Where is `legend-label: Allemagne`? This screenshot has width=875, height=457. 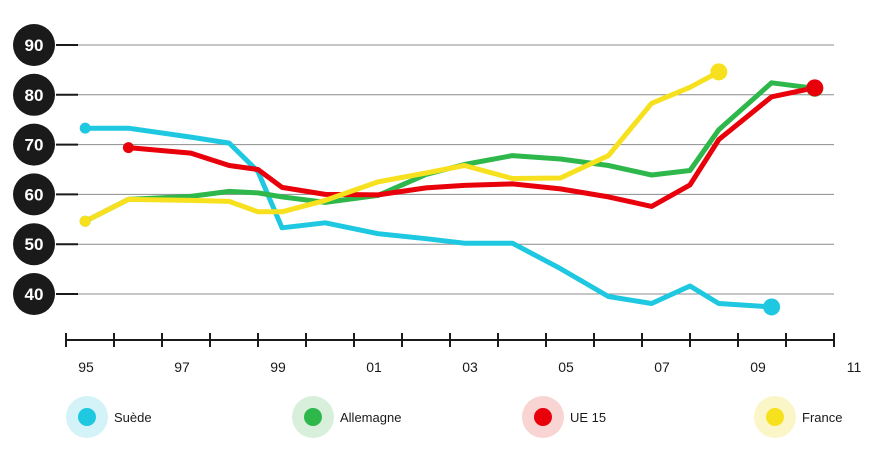
legend-label: Allemagne is located at coordinates (371, 417).